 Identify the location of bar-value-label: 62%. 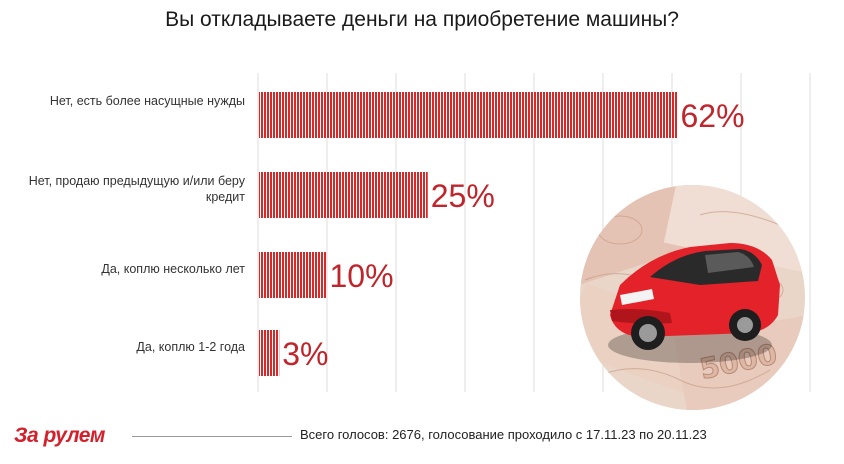
(713, 116).